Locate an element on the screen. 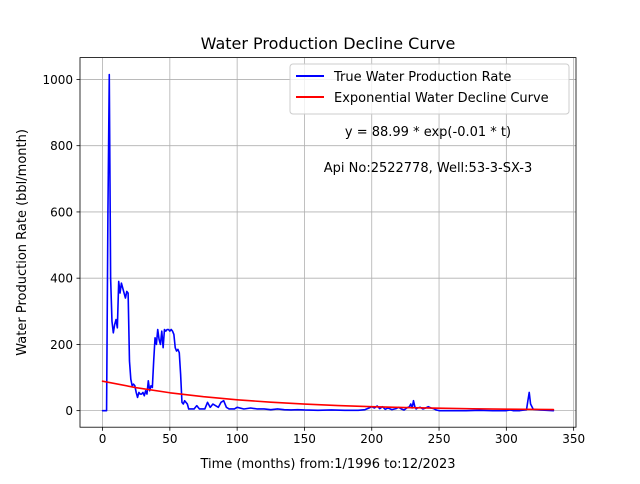 The height and width of the screenshot is (484, 640). x-tick-label: 0 is located at coordinates (103, 439).